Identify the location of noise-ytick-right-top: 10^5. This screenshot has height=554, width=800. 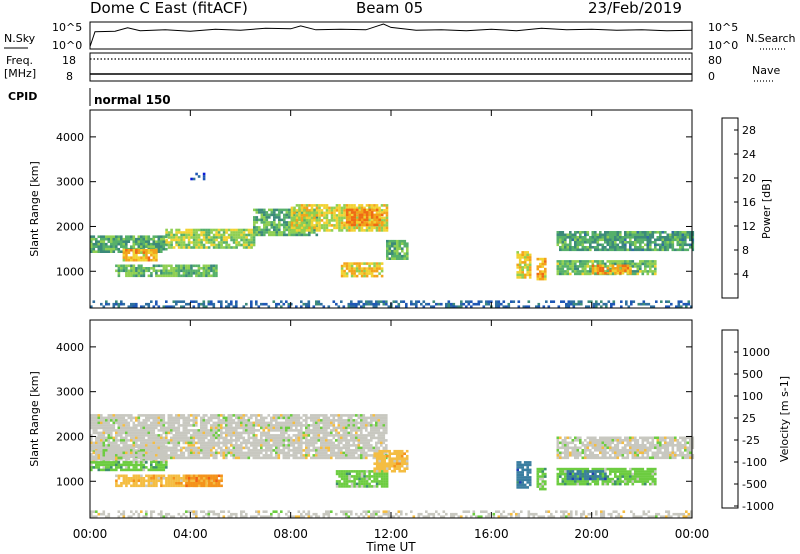
(723, 27).